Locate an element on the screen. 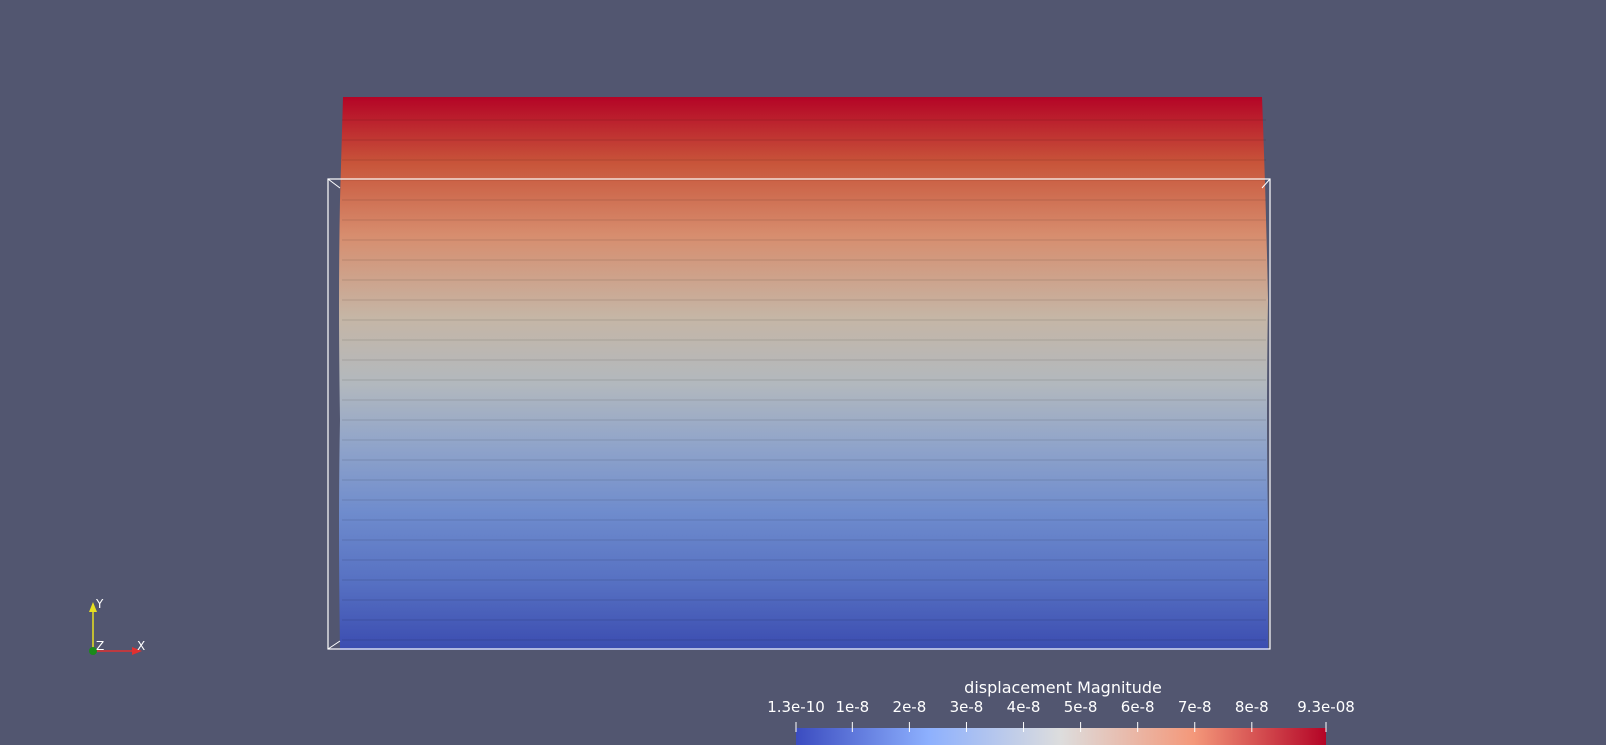  colorbar-tick-label: 1e-8 is located at coordinates (852, 707).